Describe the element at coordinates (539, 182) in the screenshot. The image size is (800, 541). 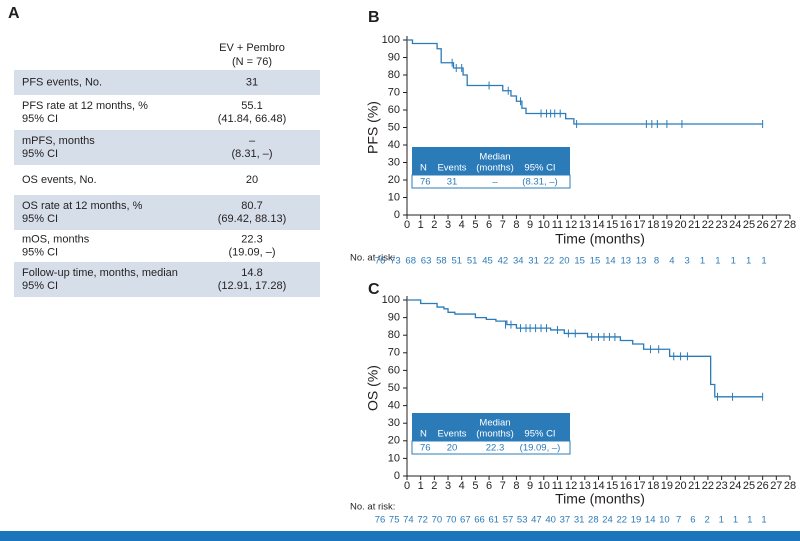
I see `inset-cell: (8.31, –)` at that location.